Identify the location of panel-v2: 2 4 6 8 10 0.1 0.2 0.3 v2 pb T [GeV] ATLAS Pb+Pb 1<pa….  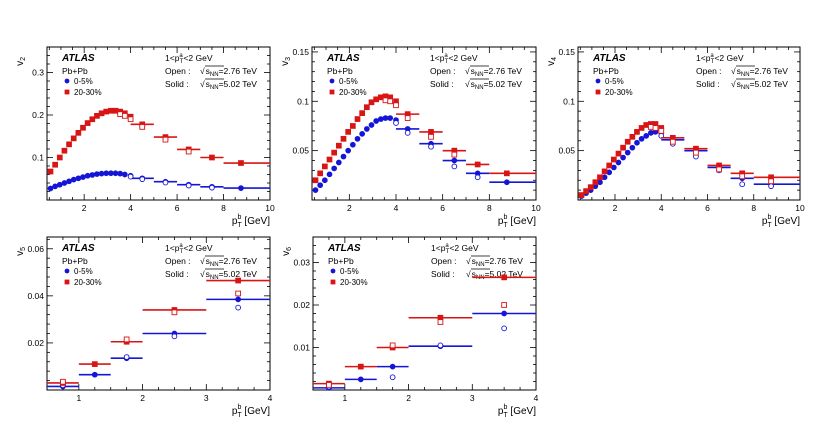
(145, 137).